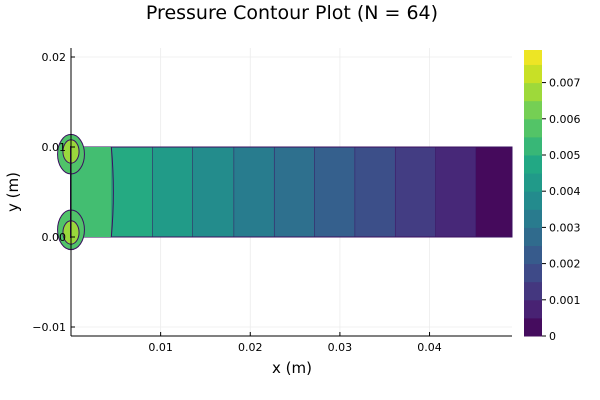  Describe the element at coordinates (340, 347) in the screenshot. I see `x-tick-label: 0.03` at that location.